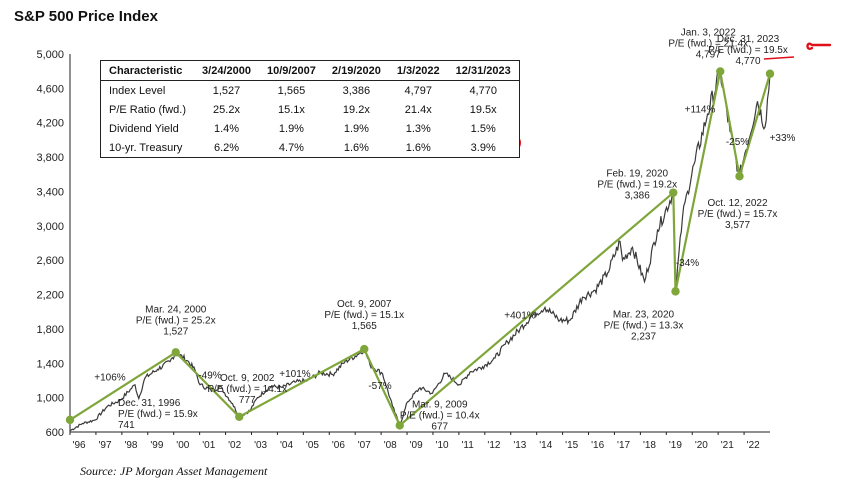 The image size is (848, 490). I want to click on x-tick-label: '10, so click(442, 445).